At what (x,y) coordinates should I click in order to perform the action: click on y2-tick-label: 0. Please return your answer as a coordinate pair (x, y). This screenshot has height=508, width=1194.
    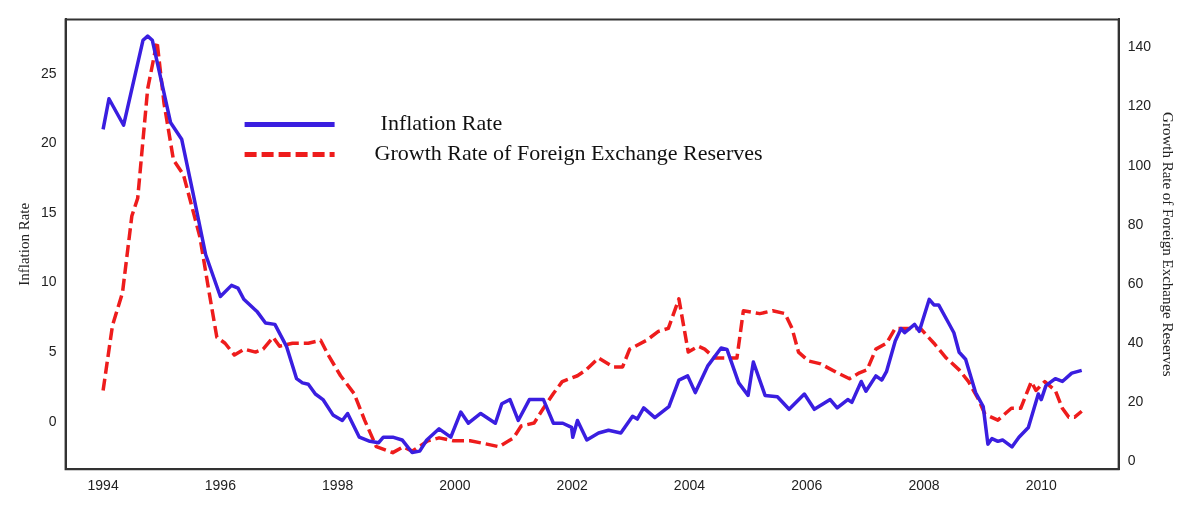
    Looking at the image, I should click on (1131, 460).